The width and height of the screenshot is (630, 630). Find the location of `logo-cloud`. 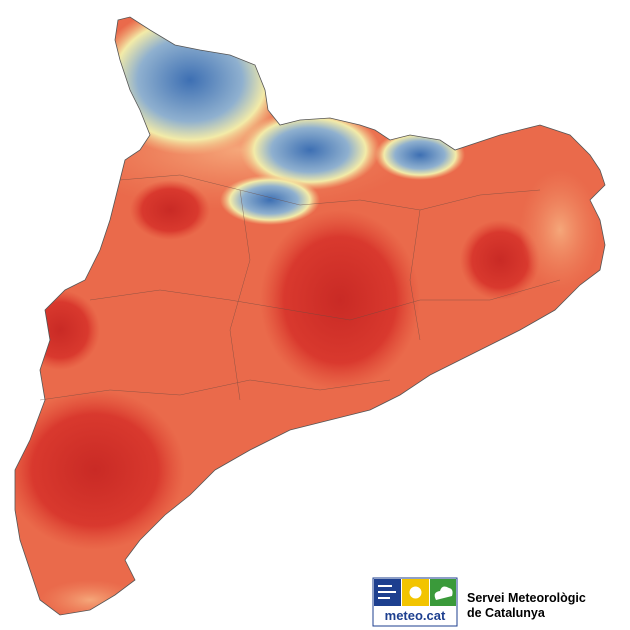

logo-cloud is located at coordinates (443, 593).